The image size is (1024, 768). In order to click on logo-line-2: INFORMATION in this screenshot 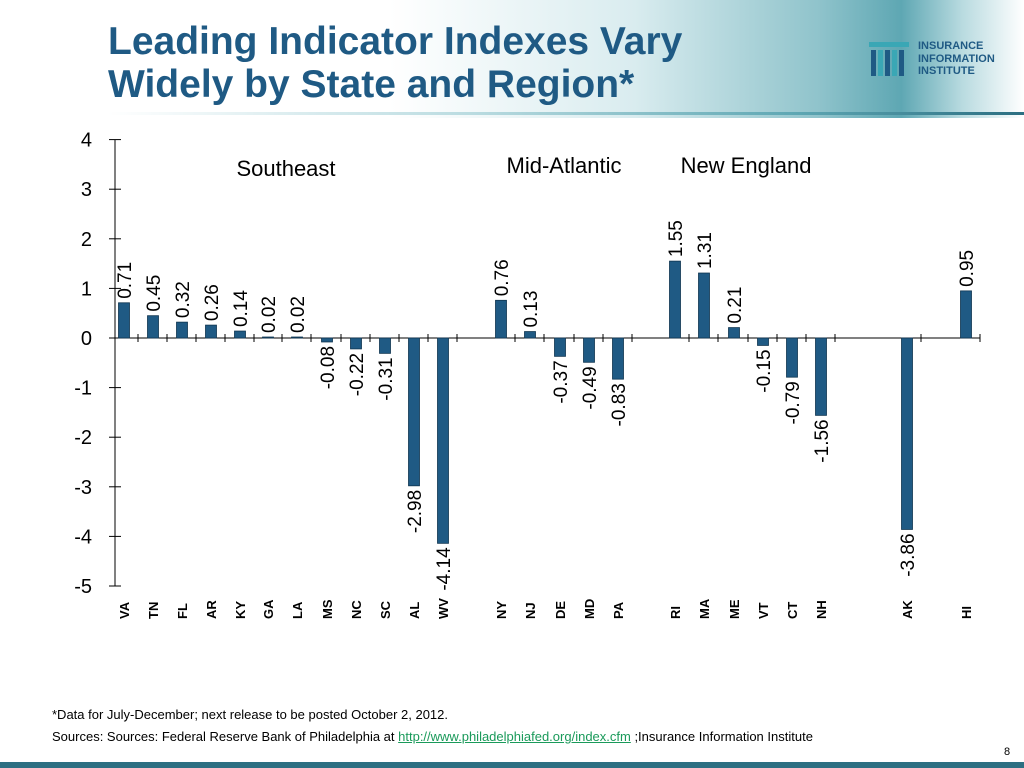, I will do `click(956, 58)`.